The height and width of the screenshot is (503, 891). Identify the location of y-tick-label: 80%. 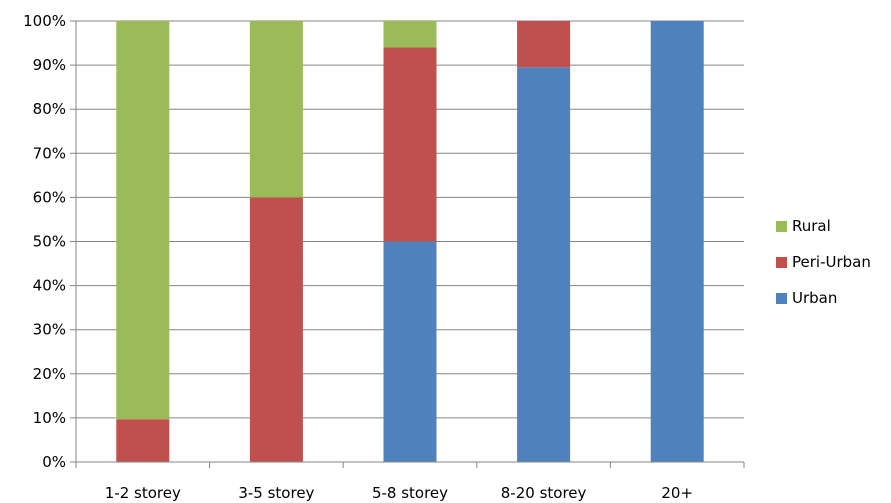
(49, 109).